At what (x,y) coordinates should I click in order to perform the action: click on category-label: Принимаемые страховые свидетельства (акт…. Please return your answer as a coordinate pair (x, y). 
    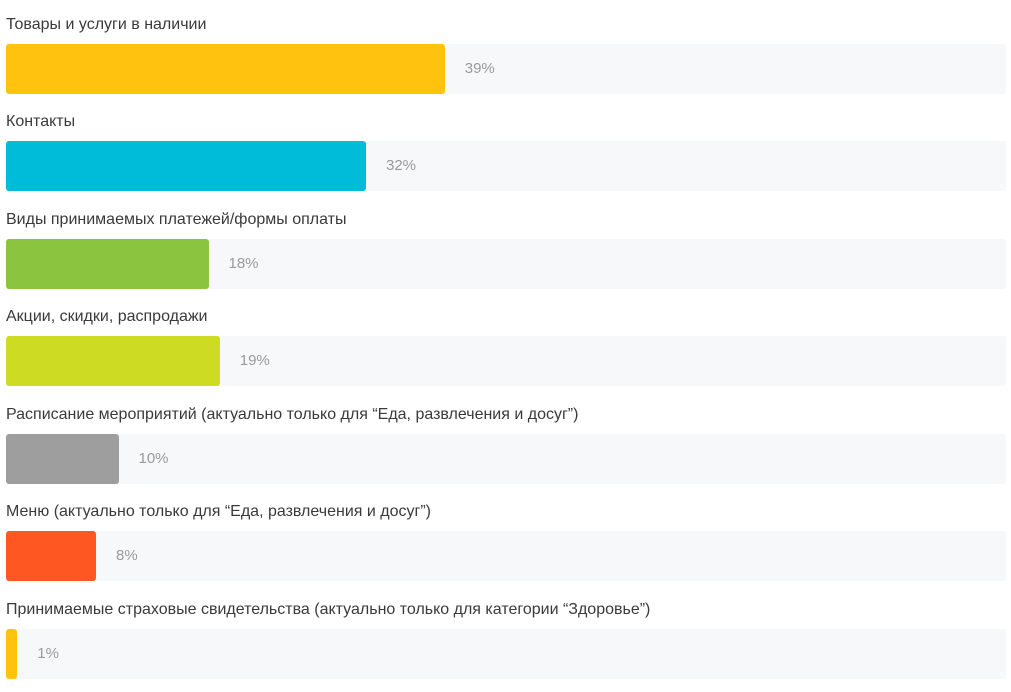
    Looking at the image, I should click on (328, 609).